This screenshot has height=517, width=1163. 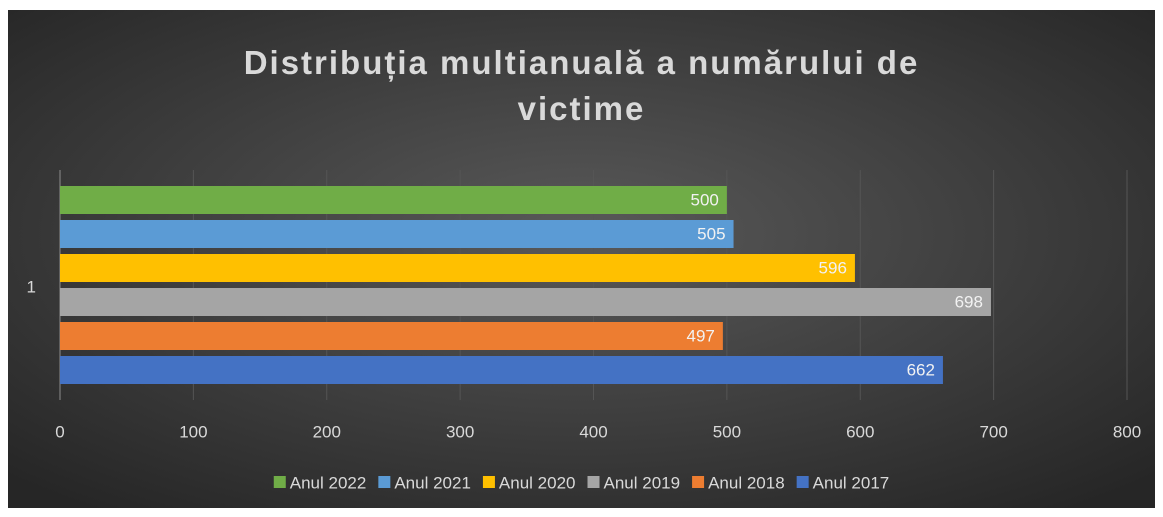 What do you see at coordinates (860, 431) in the screenshot?
I see `x-tick-label: 600` at bounding box center [860, 431].